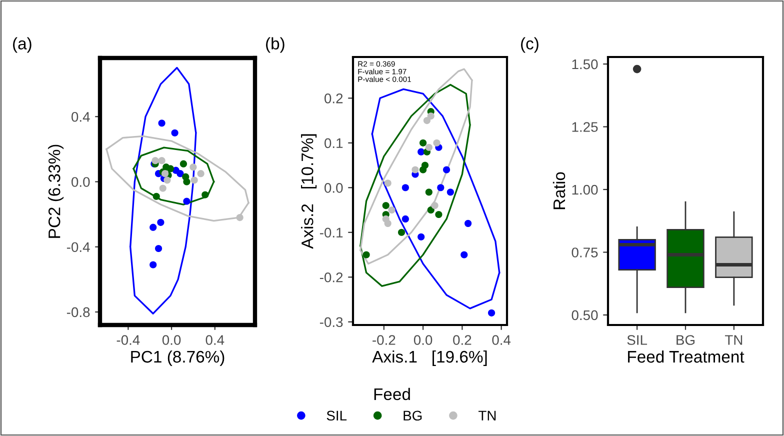 The width and height of the screenshot is (784, 436). I want to click on legend-title: Feed, so click(392, 394).